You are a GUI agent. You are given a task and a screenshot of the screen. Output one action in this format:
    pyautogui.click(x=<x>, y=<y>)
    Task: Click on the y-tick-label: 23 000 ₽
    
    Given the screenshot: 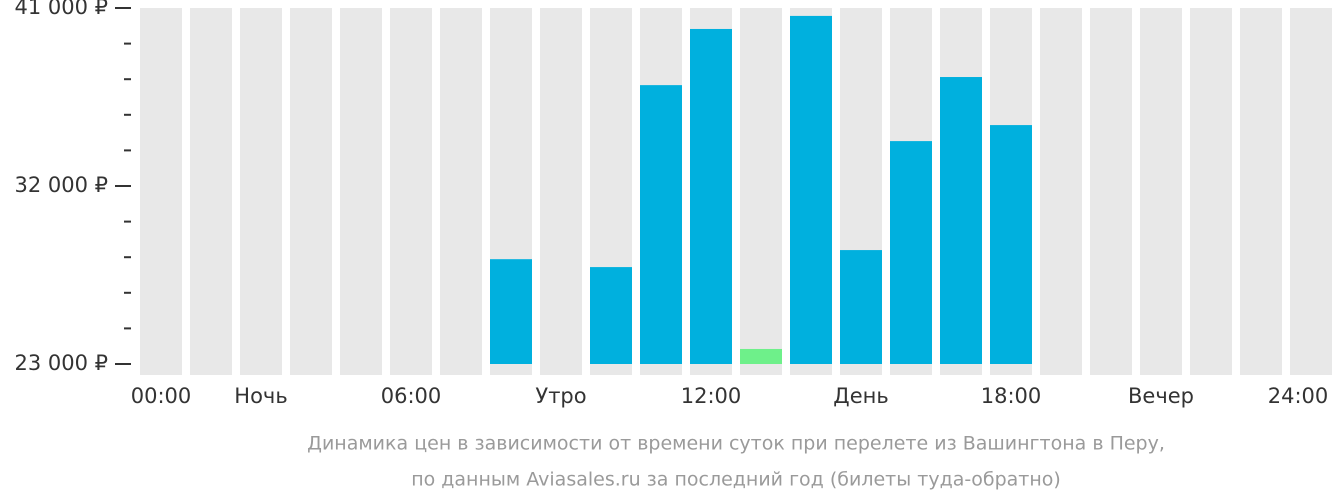 What is the action you would take?
    pyautogui.click(x=61, y=363)
    